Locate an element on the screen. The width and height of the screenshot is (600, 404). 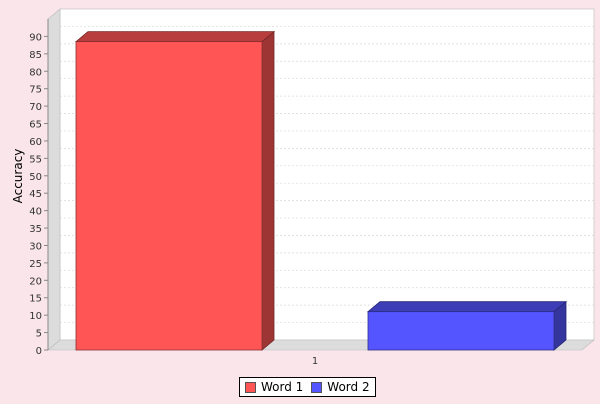
y-tick-label: 10 is located at coordinates (35, 316).